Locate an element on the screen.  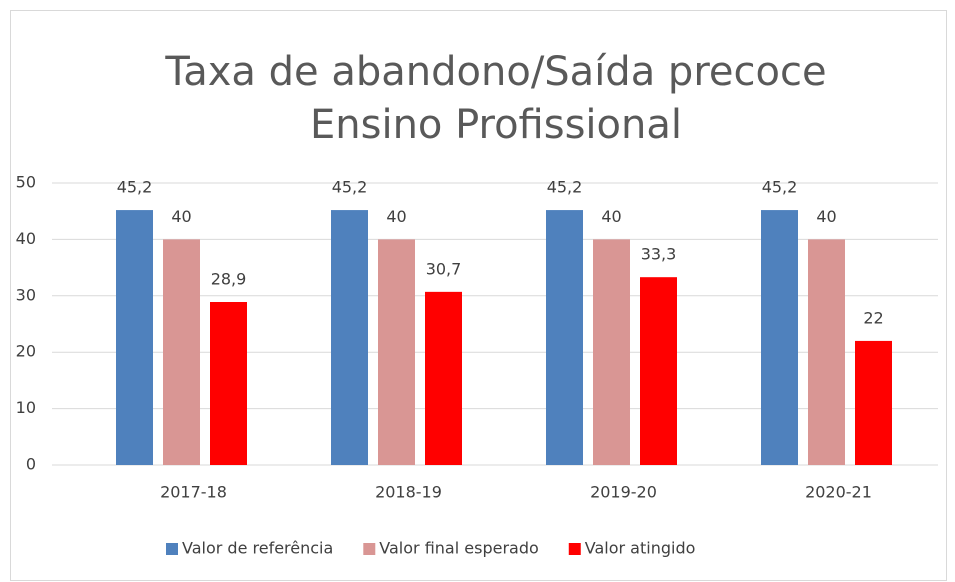
y-tick-label: 10 is located at coordinates (26, 407).